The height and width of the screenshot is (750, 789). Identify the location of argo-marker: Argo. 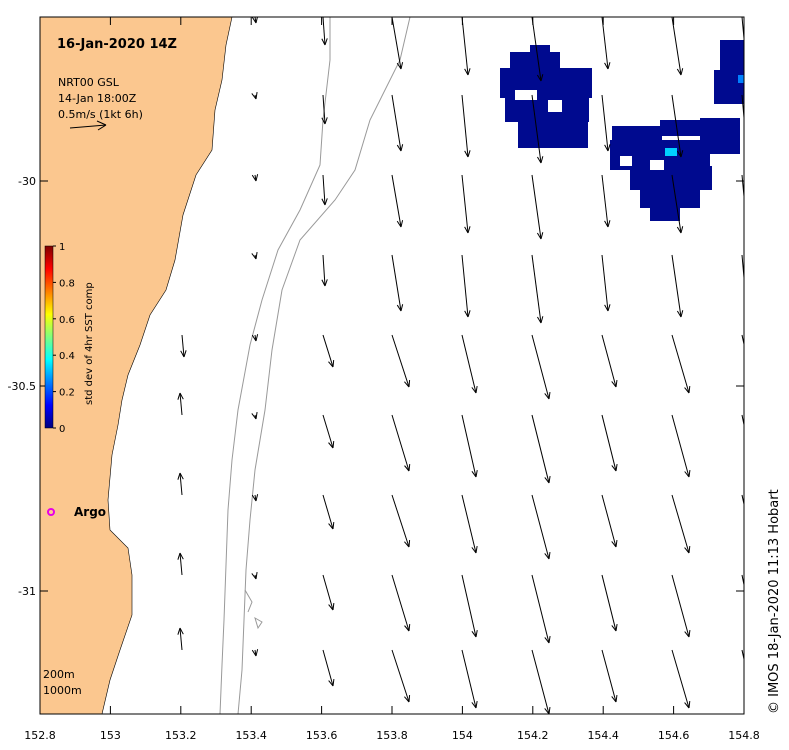
(76, 512).